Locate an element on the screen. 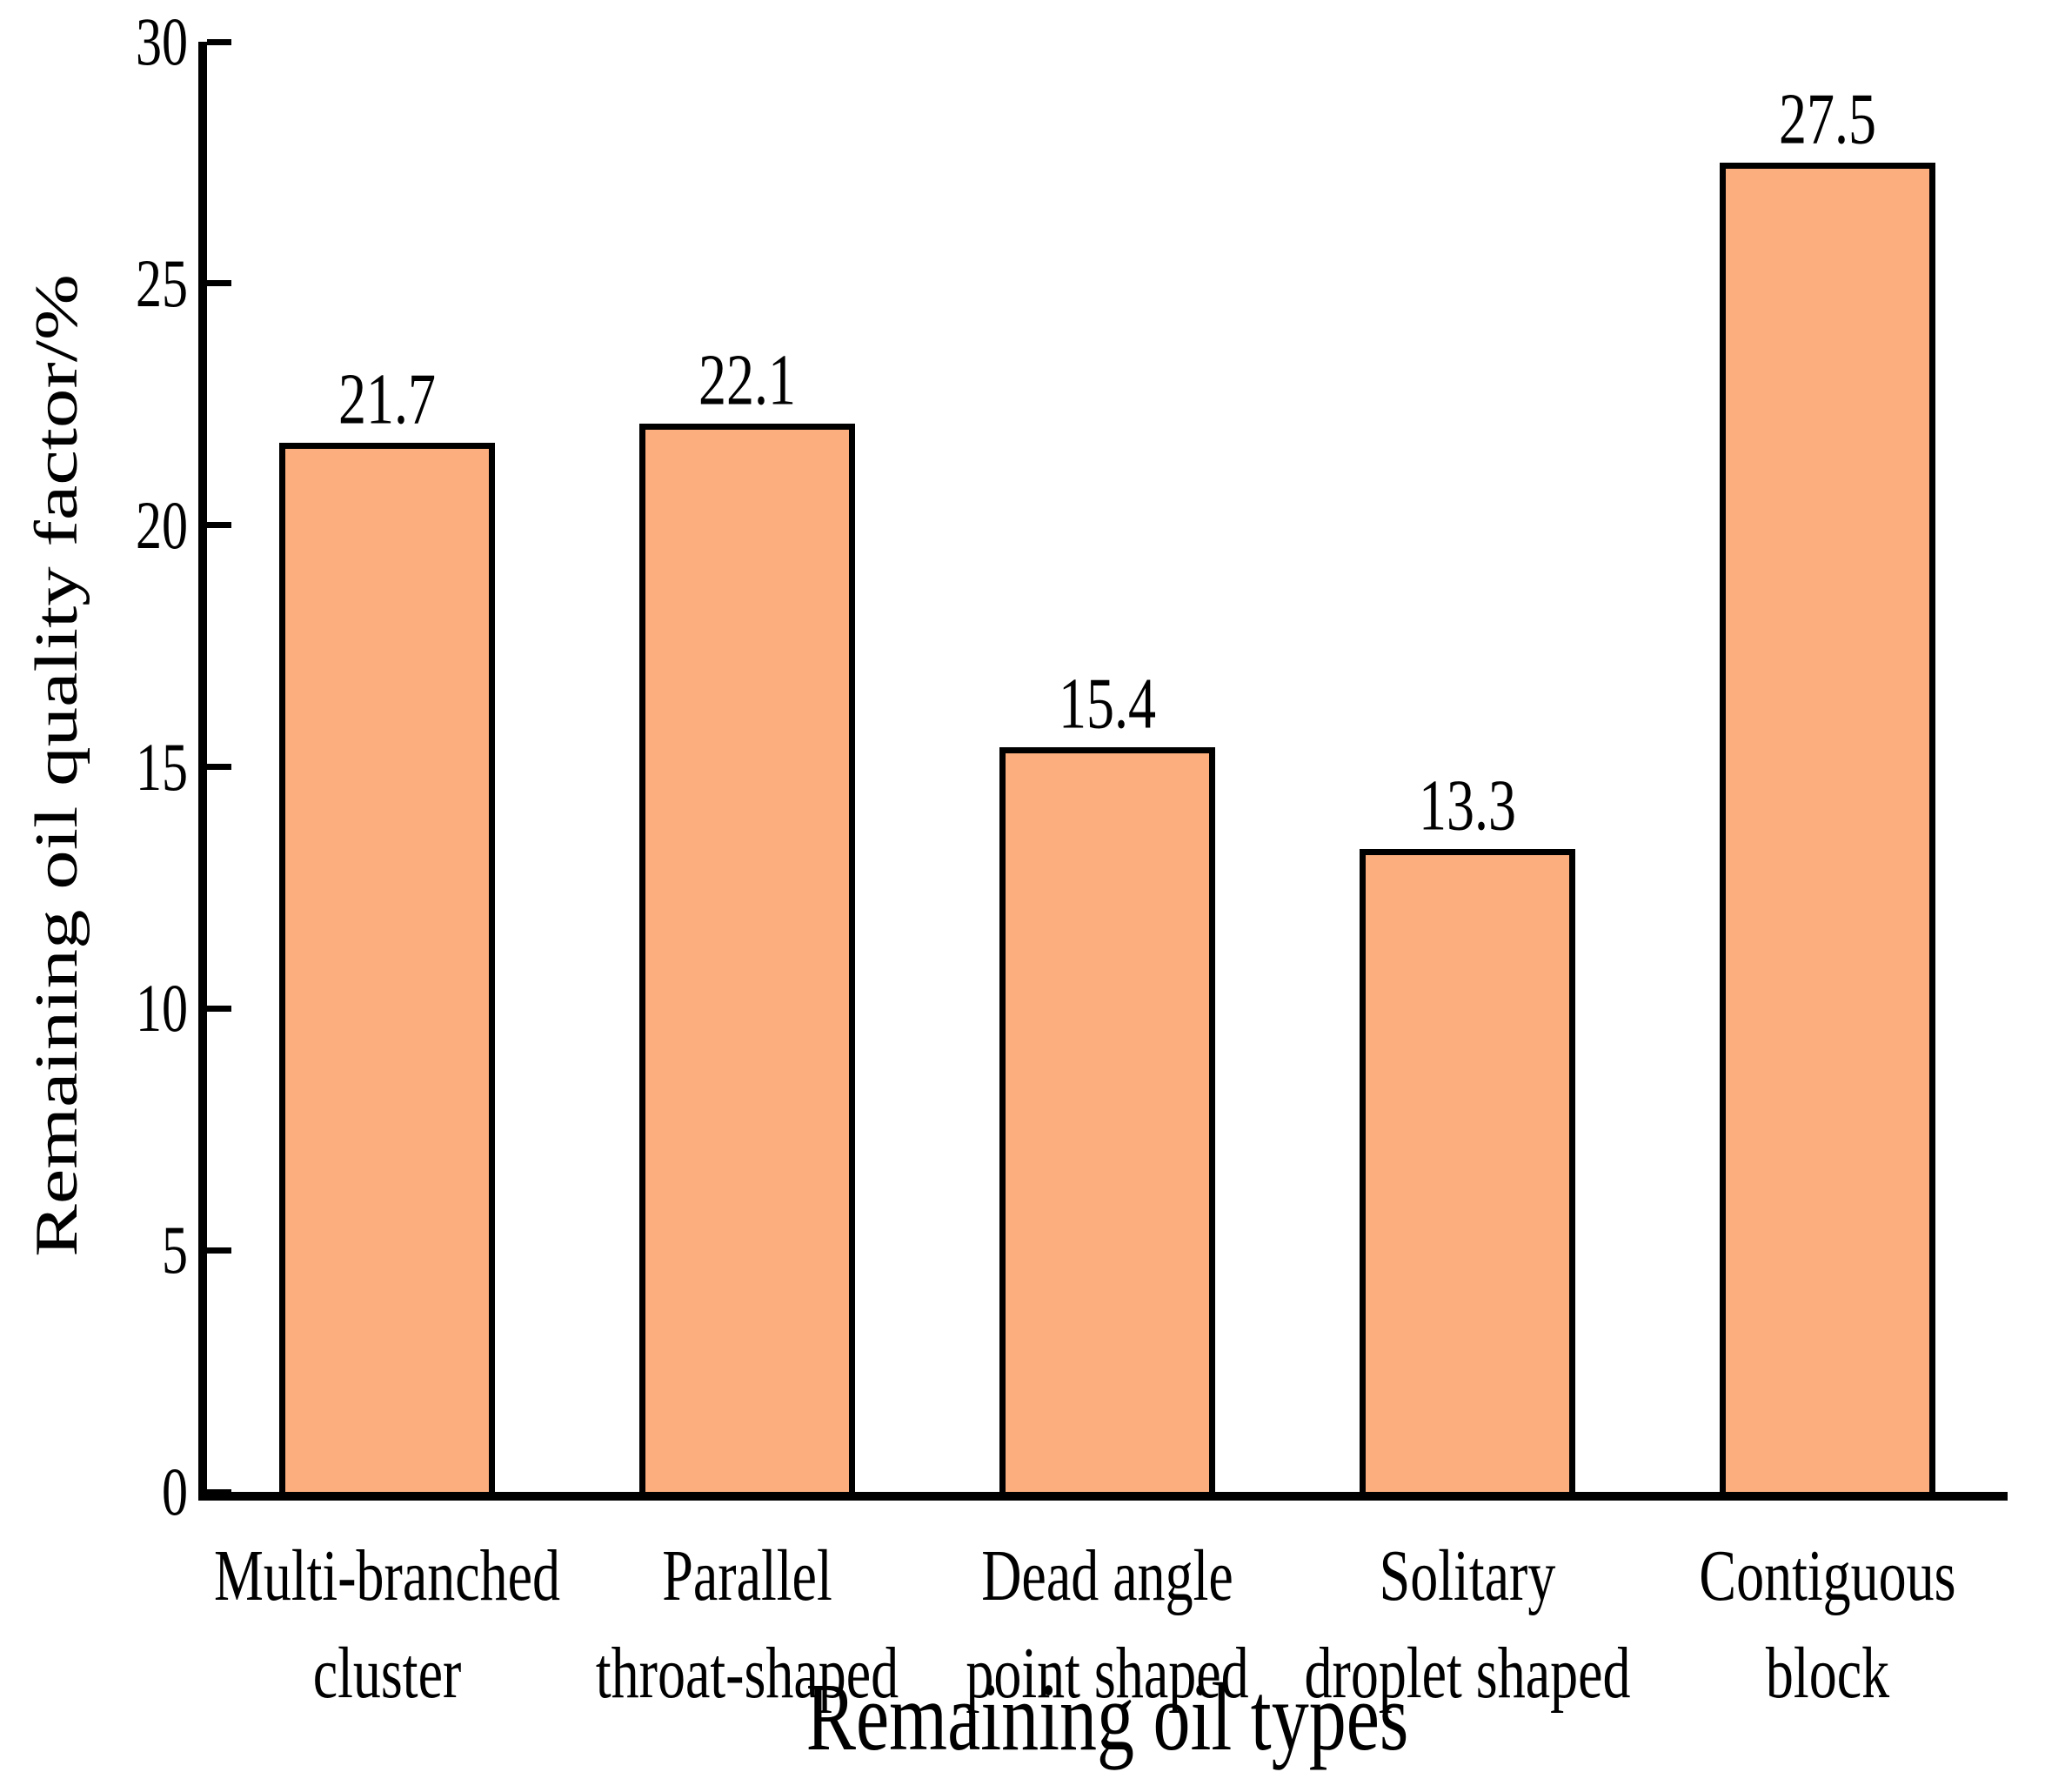  x-category-label: Solitary droplet shaped is located at coordinates (1467, 1624).